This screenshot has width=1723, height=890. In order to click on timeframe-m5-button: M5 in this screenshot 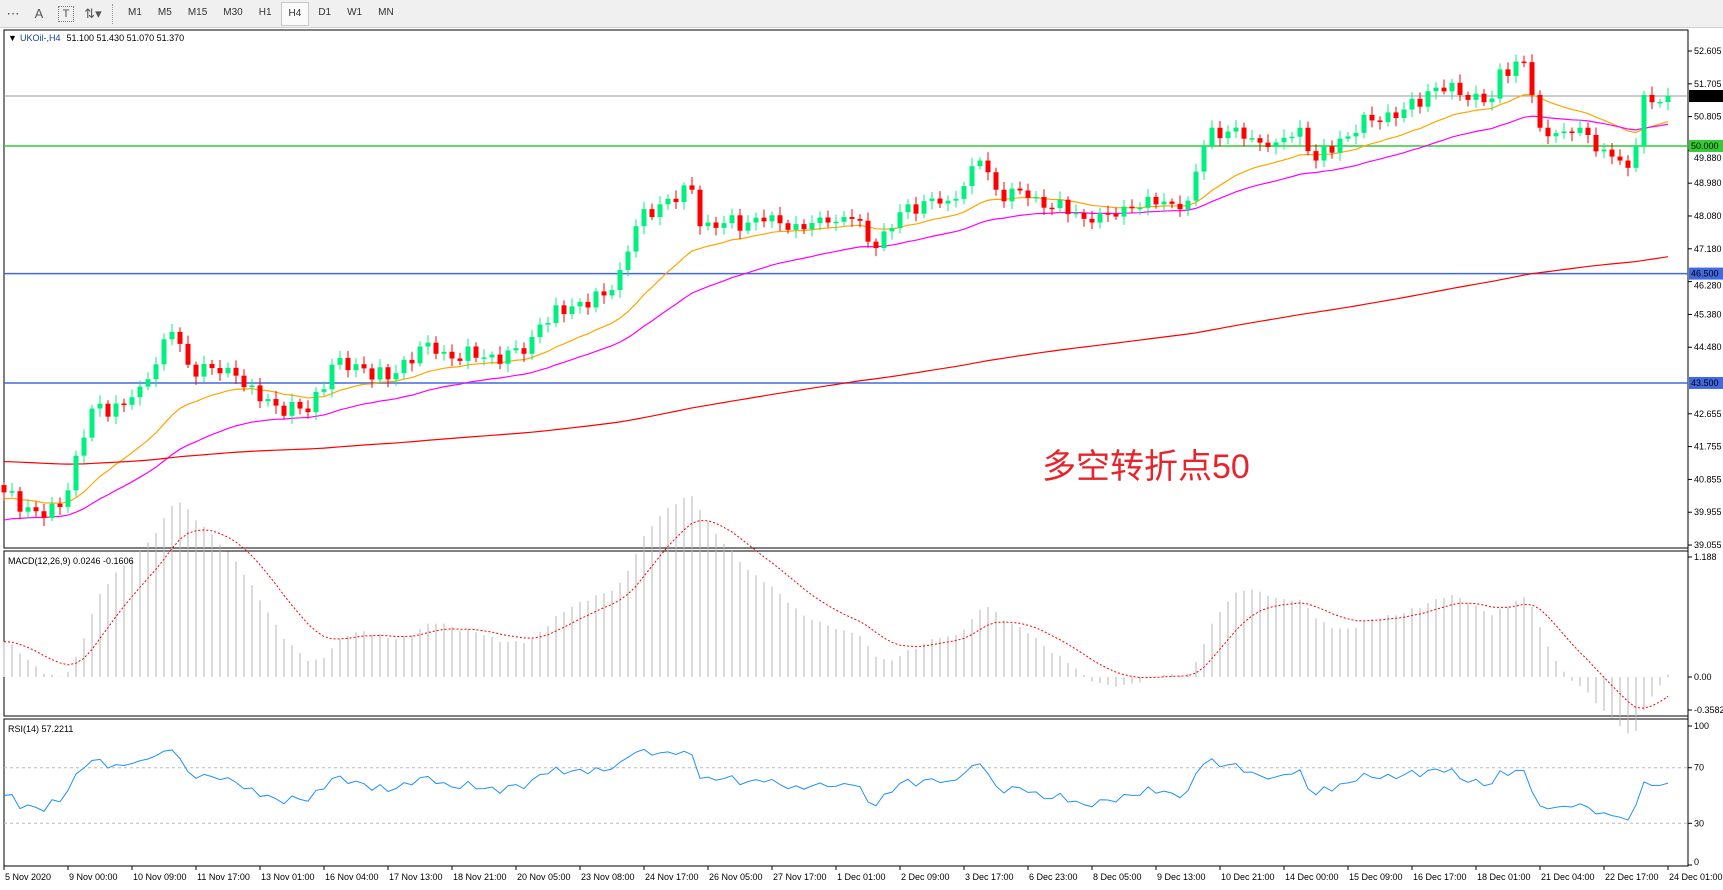, I will do `click(164, 12)`.